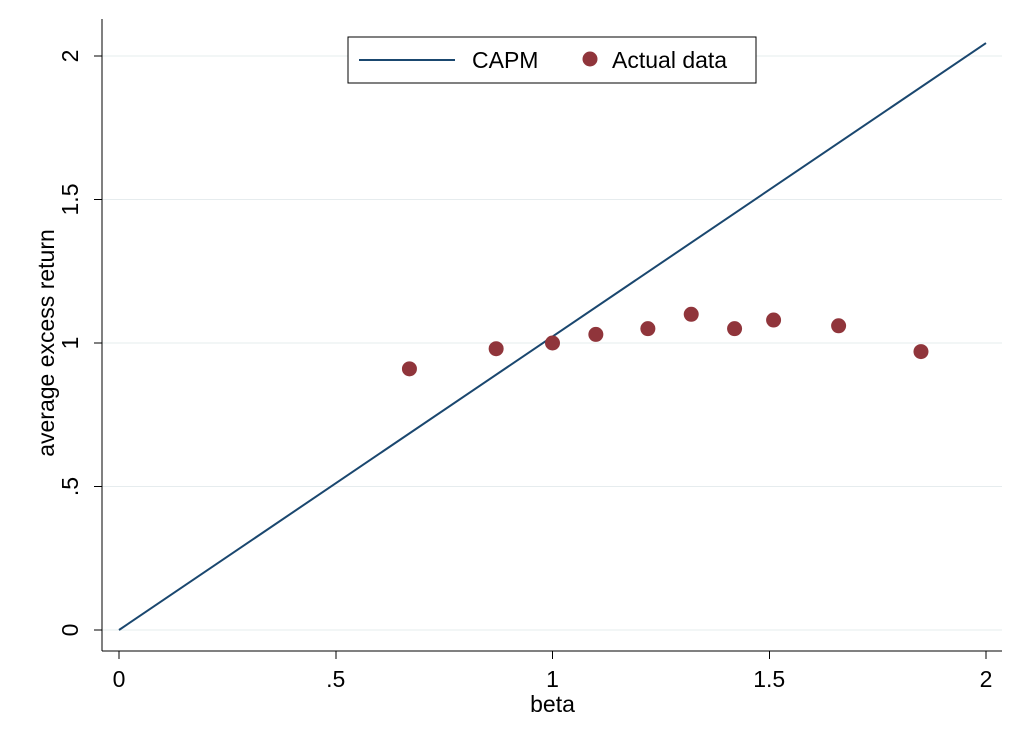 The image size is (1029, 749). I want to click on y-tick-label-2: 1, so click(70, 343).